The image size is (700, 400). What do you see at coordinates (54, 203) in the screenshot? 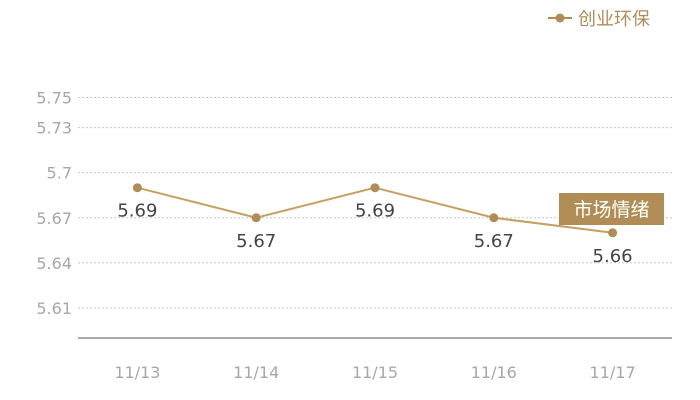
I see `y-axis-ticks: 5.75 5.73 5.7 5.67 5.64 5.61` at bounding box center [54, 203].